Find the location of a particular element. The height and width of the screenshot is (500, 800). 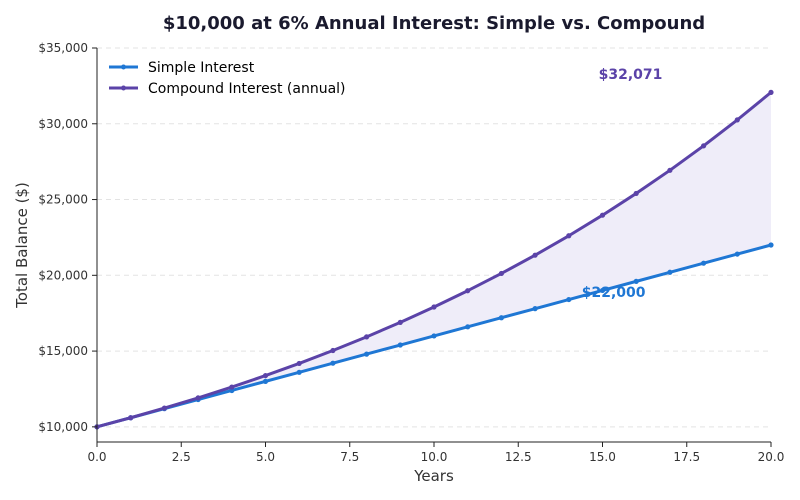

x-tick-label-7: 17.5 is located at coordinates (686, 457).